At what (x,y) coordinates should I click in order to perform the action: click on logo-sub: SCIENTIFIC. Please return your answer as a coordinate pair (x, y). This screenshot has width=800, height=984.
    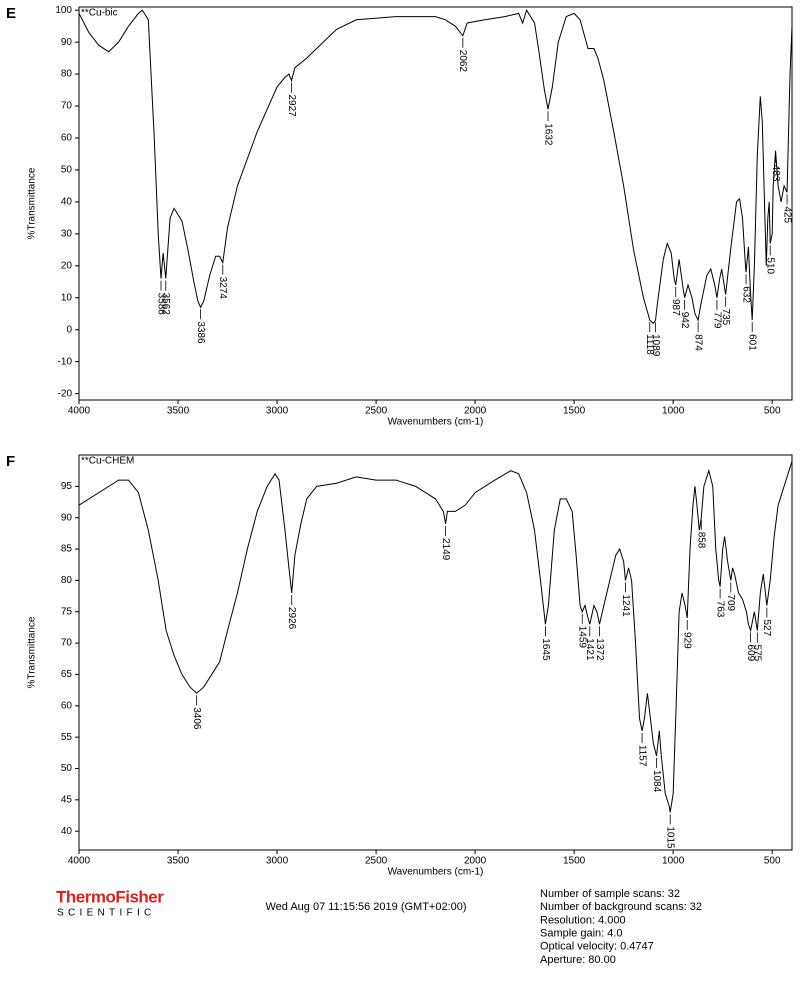
    Looking at the image, I should click on (106, 913).